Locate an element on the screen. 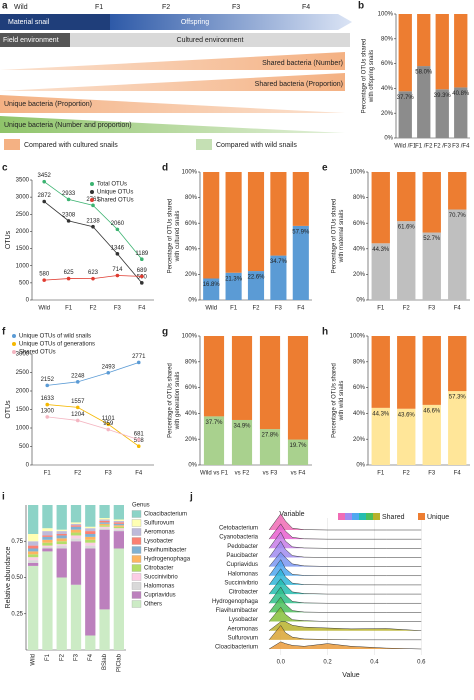  value-label: 2872 is located at coordinates (45, 196).